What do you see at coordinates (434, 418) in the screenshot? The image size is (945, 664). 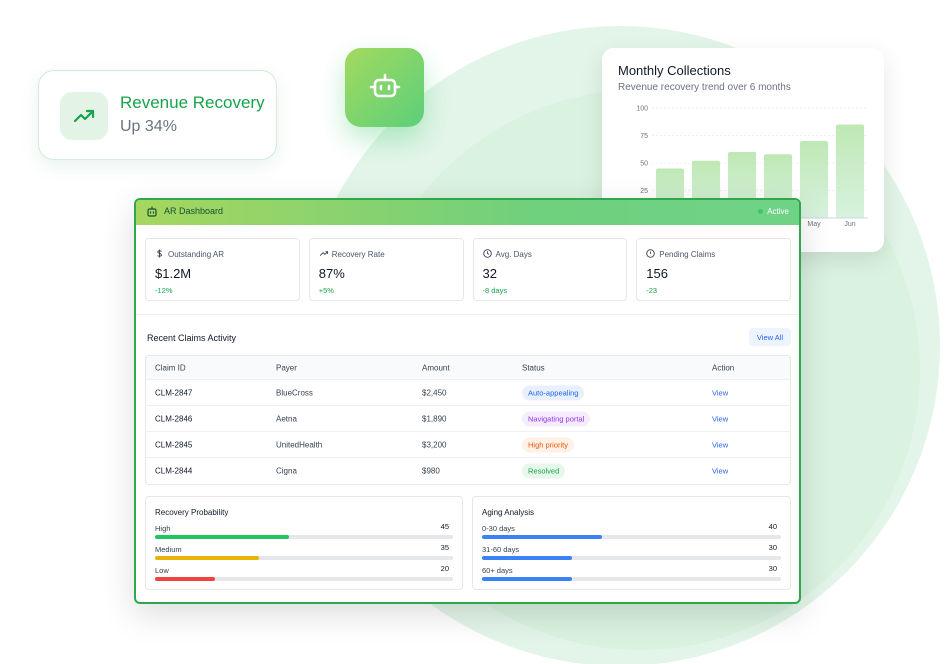 I see `amount: $1,890` at bounding box center [434, 418].